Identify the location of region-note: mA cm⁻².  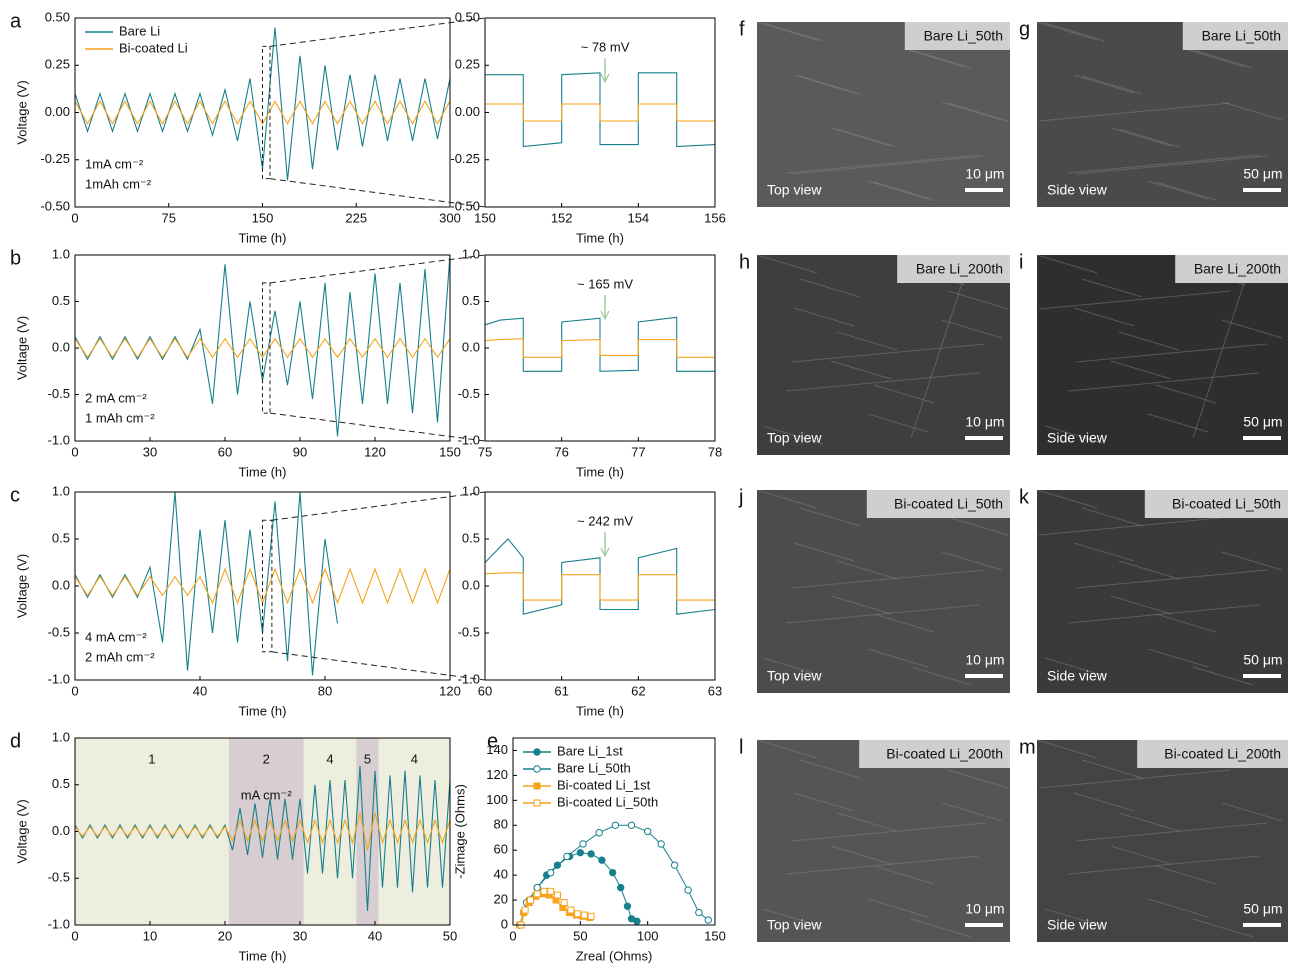
(267, 794).